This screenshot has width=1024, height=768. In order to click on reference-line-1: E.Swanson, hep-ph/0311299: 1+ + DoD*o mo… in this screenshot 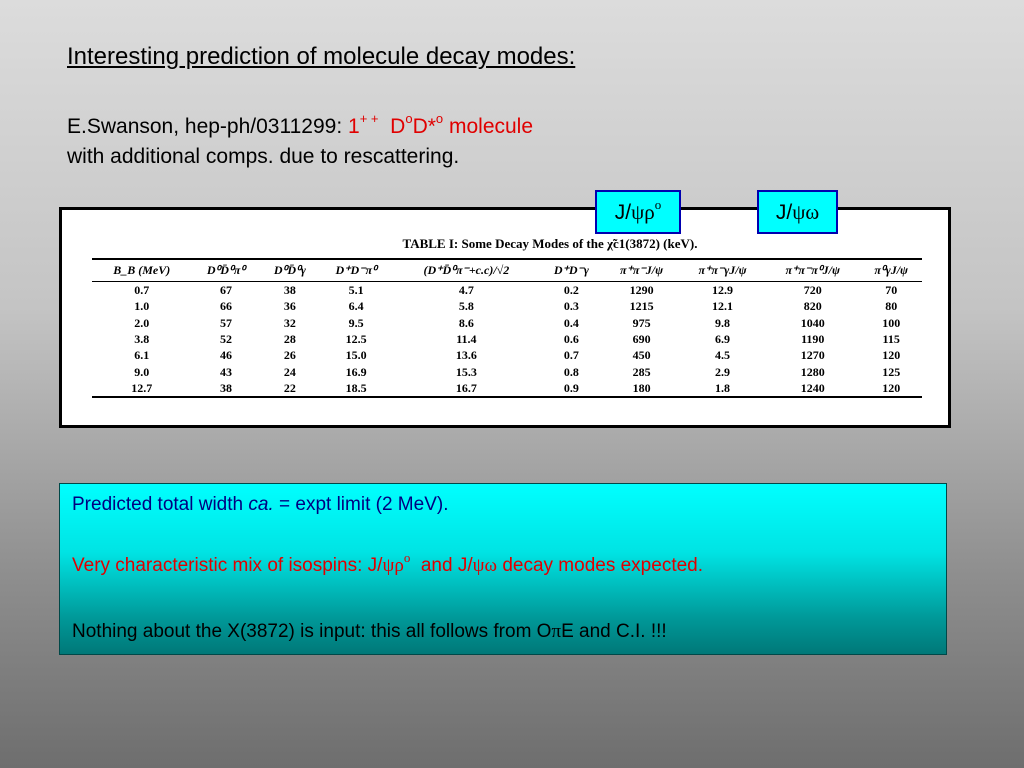, I will do `click(300, 127)`.